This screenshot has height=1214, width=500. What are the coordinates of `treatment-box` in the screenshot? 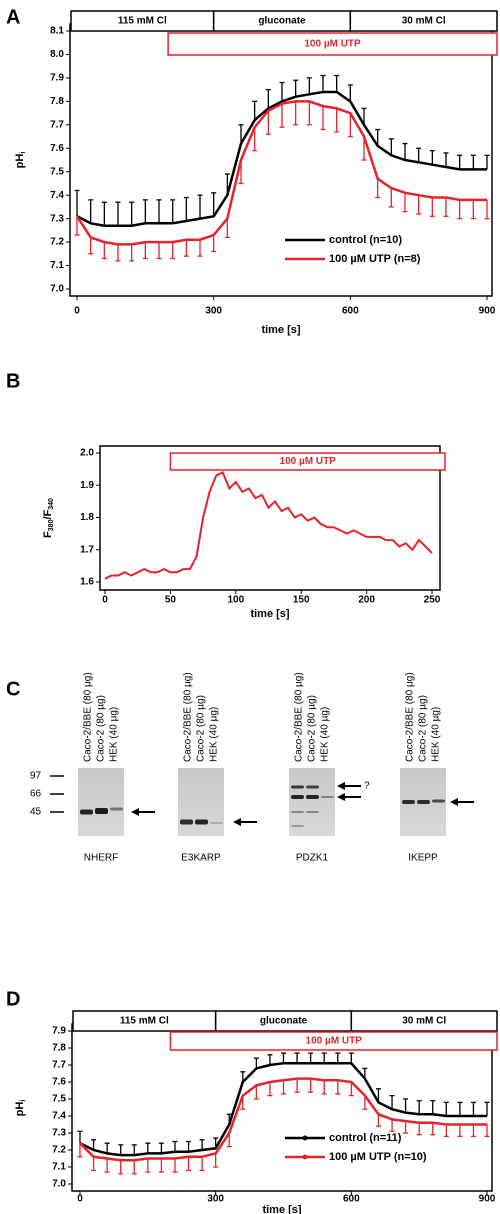 It's located at (332, 44).